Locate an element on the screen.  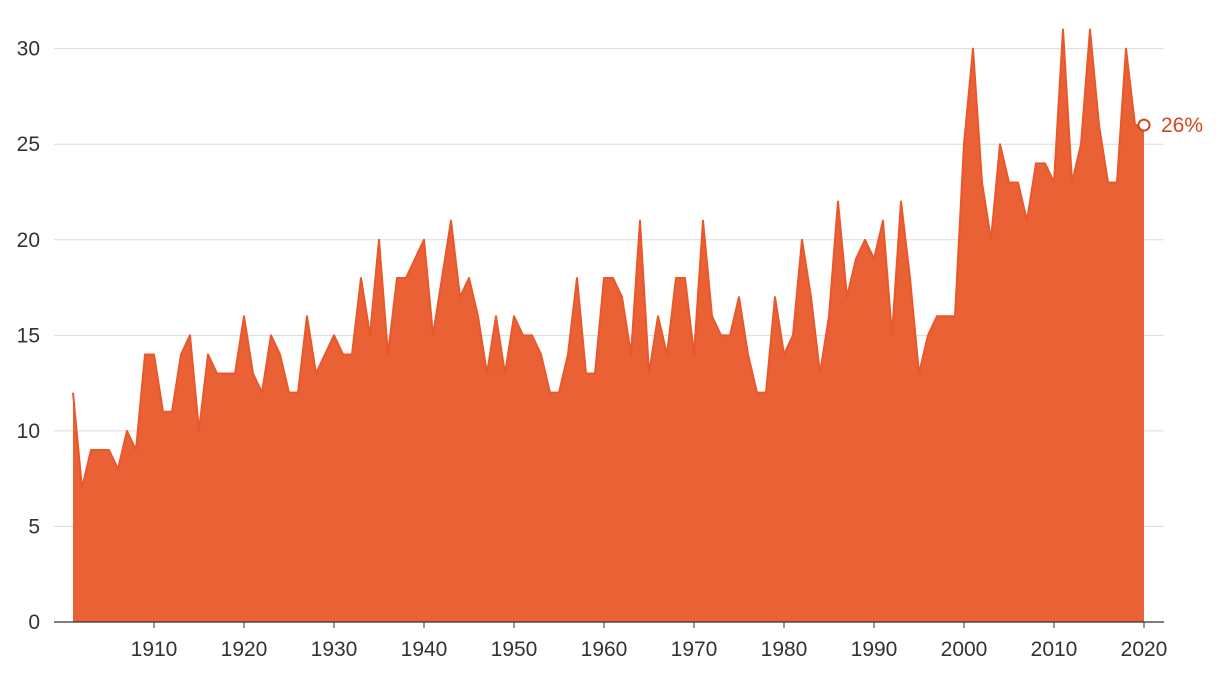
x-tick-label: 2000 is located at coordinates (964, 649).